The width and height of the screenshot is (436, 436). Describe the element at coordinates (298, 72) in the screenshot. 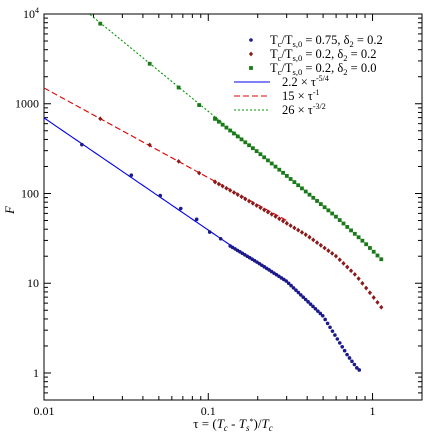

I see `legend-subscript: s,0` at that location.